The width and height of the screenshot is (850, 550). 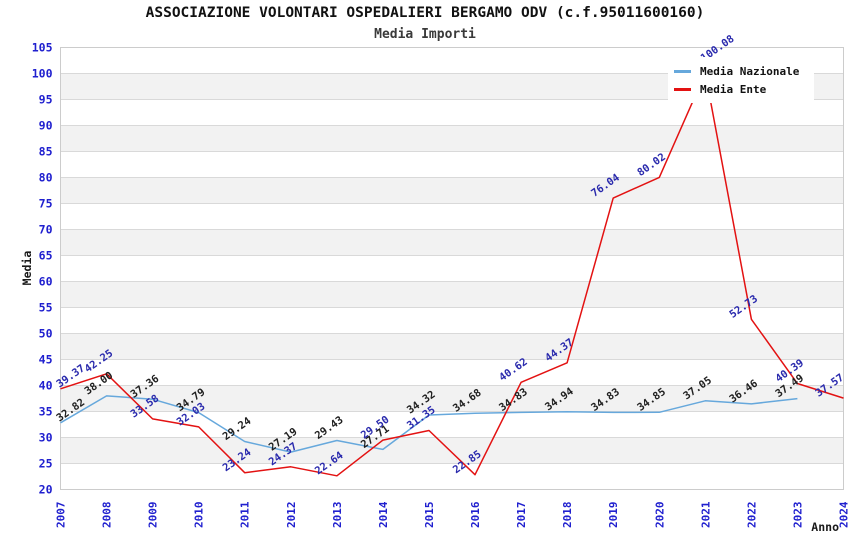 What do you see at coordinates (46, 152) in the screenshot?
I see `y-tick-label: 85` at bounding box center [46, 152].